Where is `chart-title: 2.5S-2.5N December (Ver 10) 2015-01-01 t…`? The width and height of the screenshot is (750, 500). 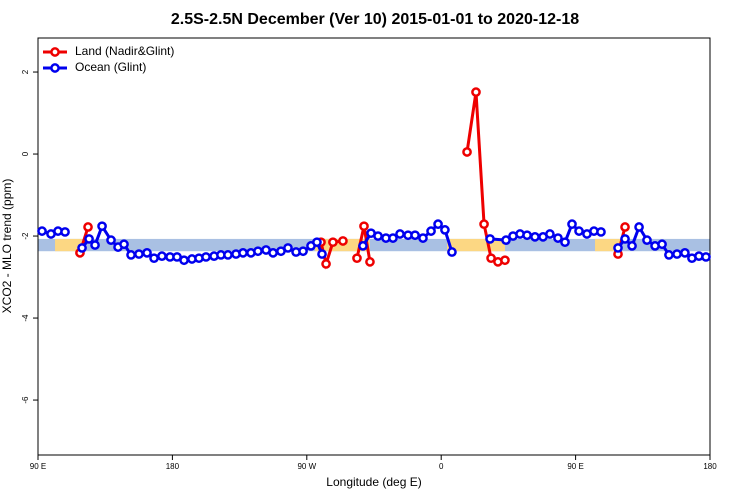 chart-title: 2.5S-2.5N December (Ver 10) 2015-01-01 t… is located at coordinates (375, 19).